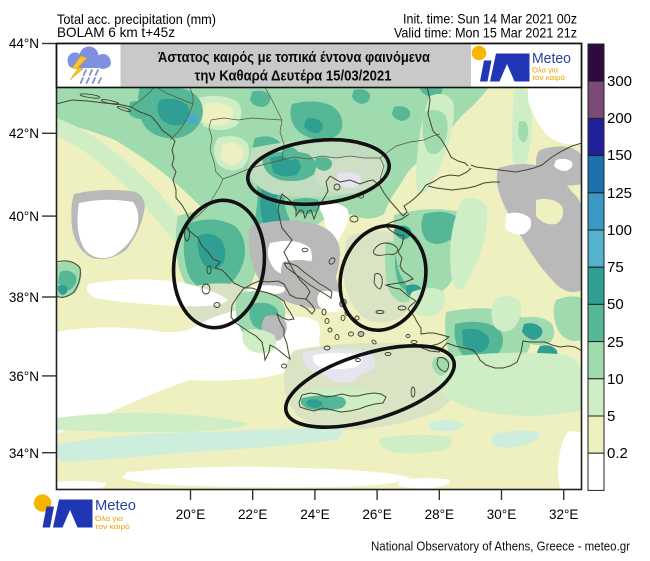 The image size is (650, 561). Describe the element at coordinates (314, 514) in the screenshot. I see `svg-text: 24°E` at that location.